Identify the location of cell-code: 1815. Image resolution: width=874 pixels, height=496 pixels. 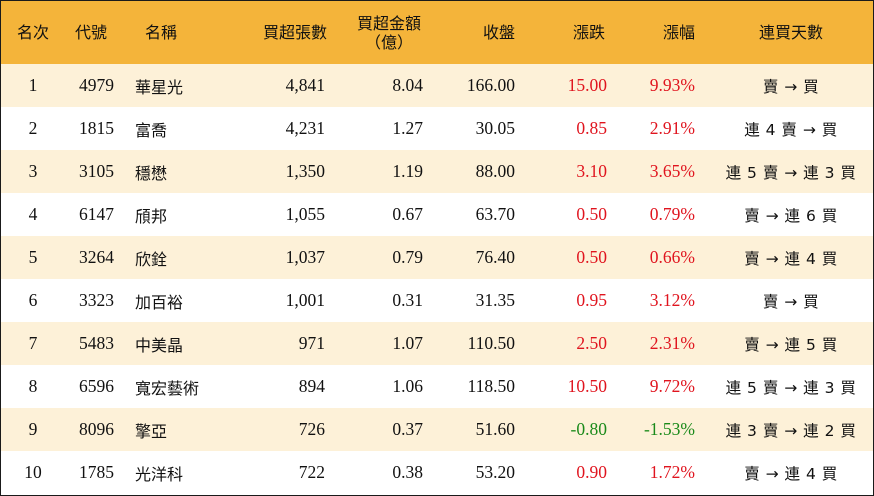
(96, 128).